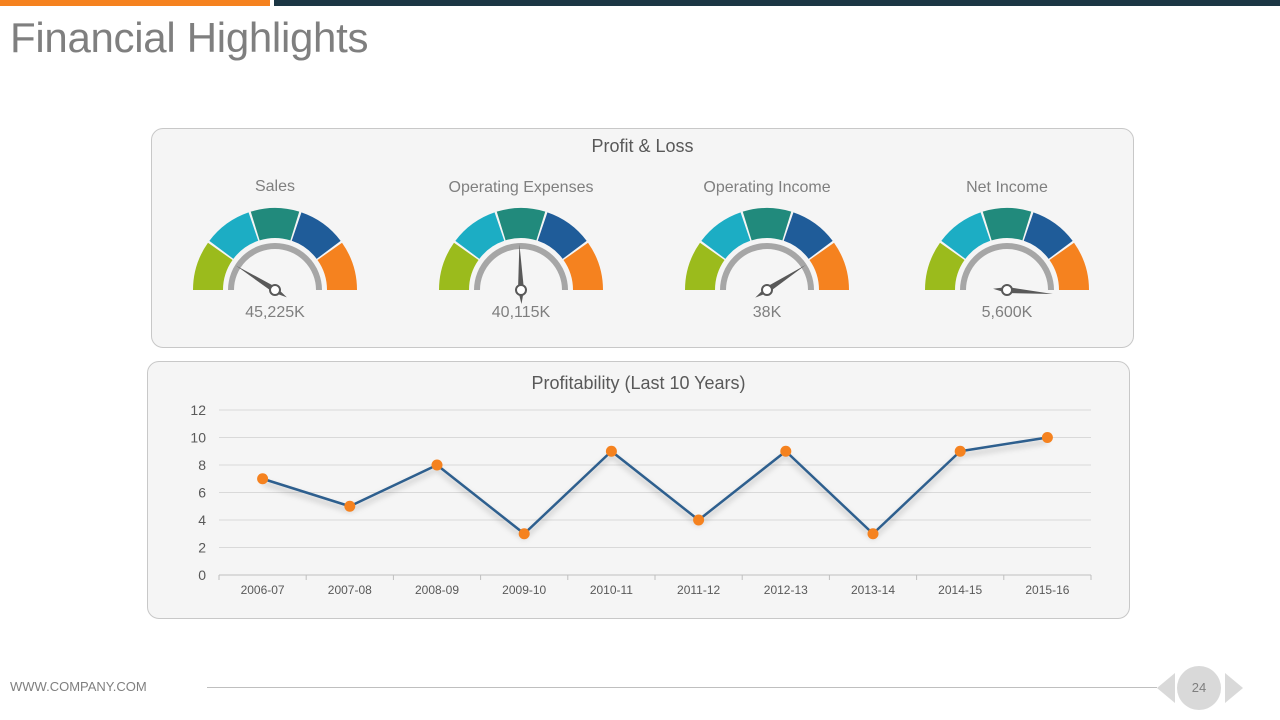 This screenshot has width=1280, height=720. I want to click on x-tick-label: 2014-15, so click(960, 590).